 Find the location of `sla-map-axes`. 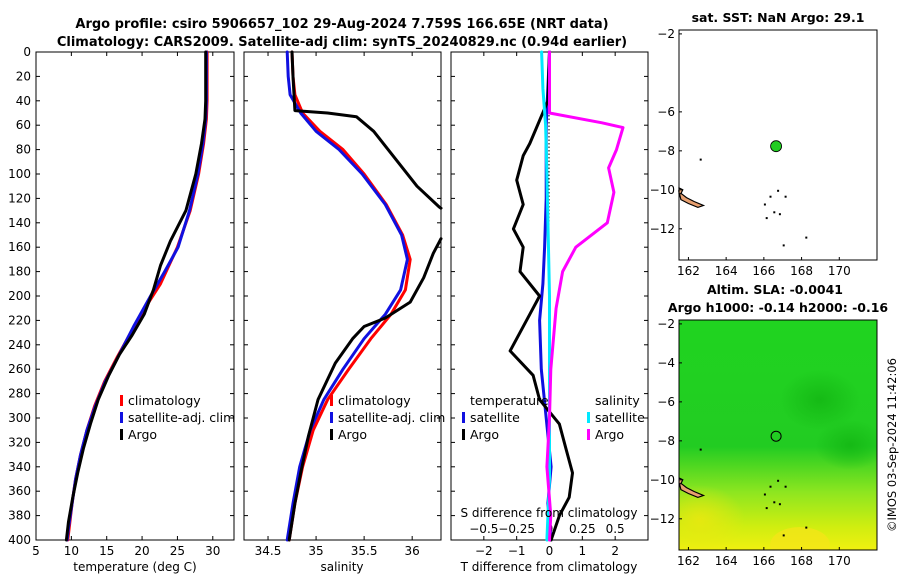

sla-map-axes is located at coordinates (778, 435).